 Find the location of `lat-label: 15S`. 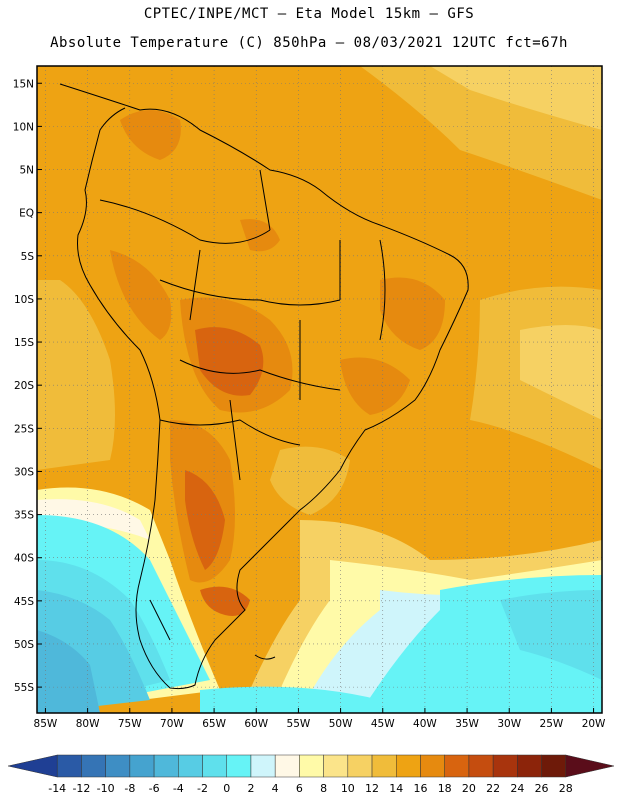

lat-label: 15S is located at coordinates (24, 343).